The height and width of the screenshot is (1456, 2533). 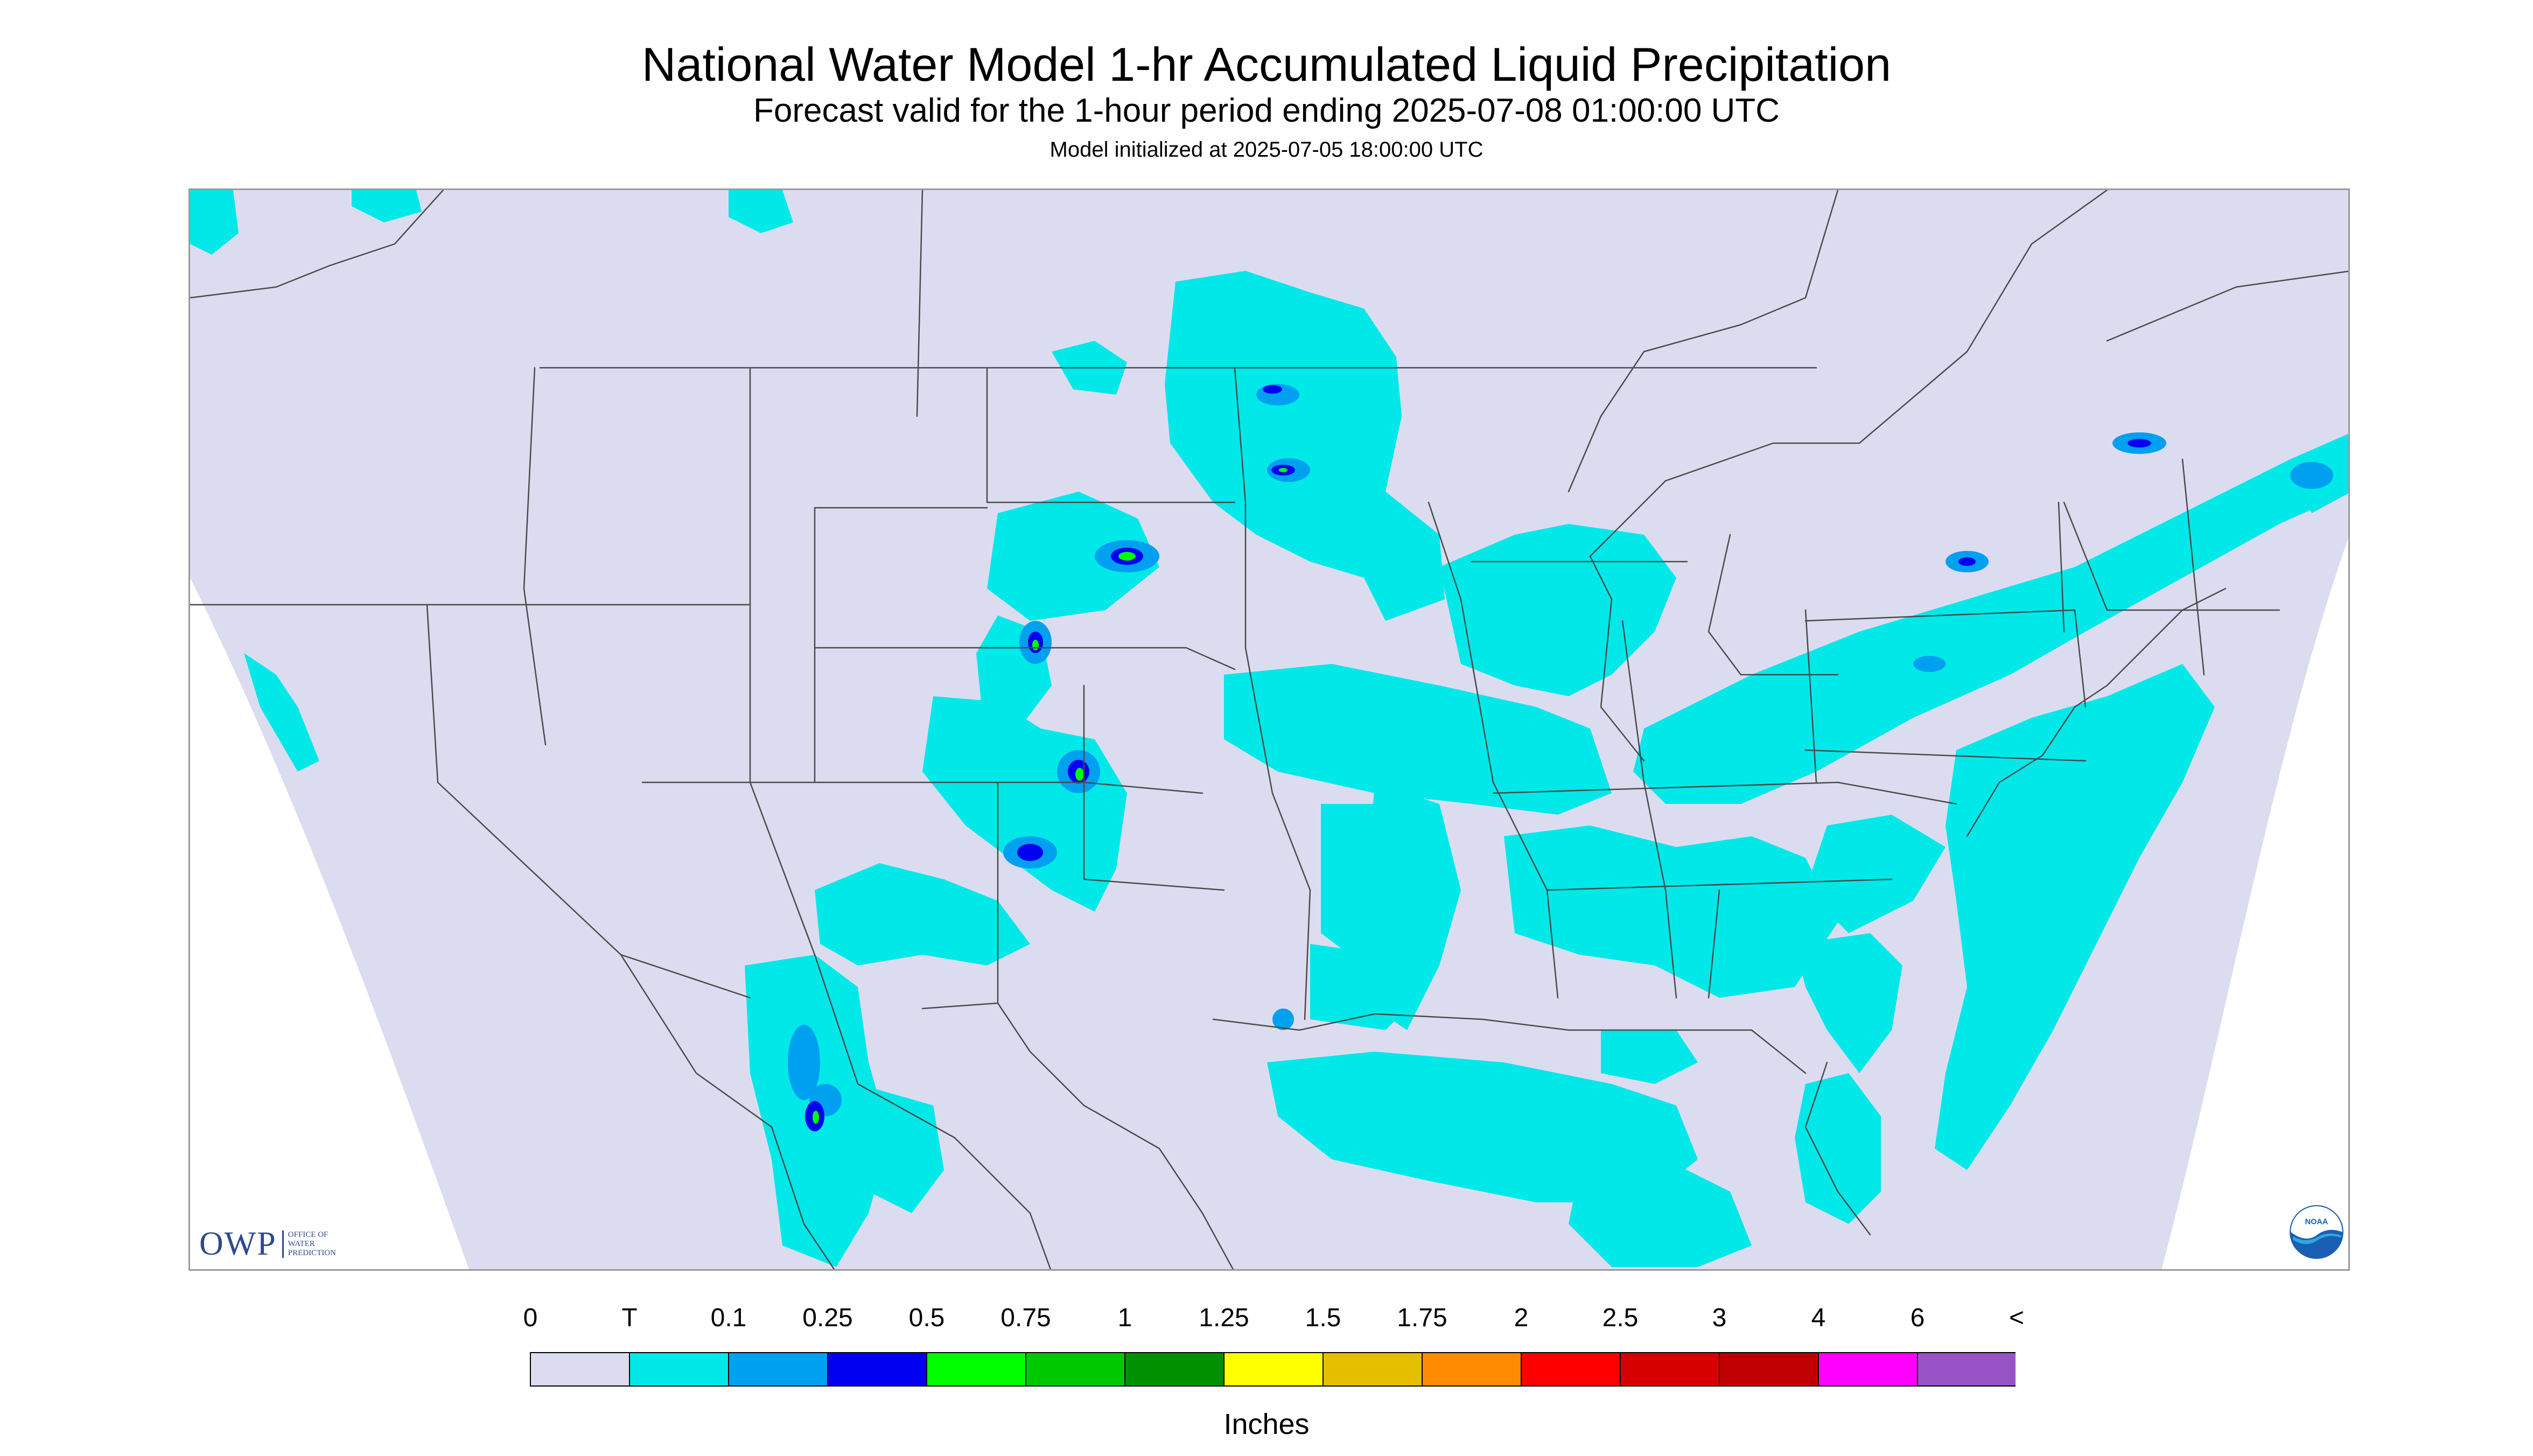 What do you see at coordinates (629, 1318) in the screenshot?
I see `colorbar-tick-label: T` at bounding box center [629, 1318].